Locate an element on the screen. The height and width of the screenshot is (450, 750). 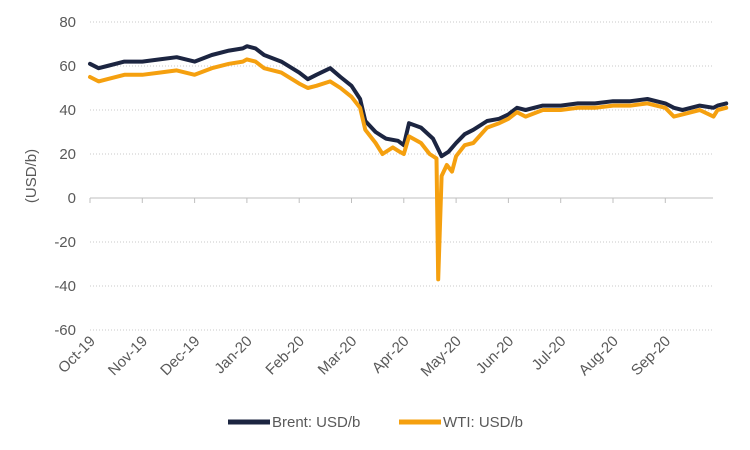
y-tick-label: 60 is located at coordinates (67, 66).